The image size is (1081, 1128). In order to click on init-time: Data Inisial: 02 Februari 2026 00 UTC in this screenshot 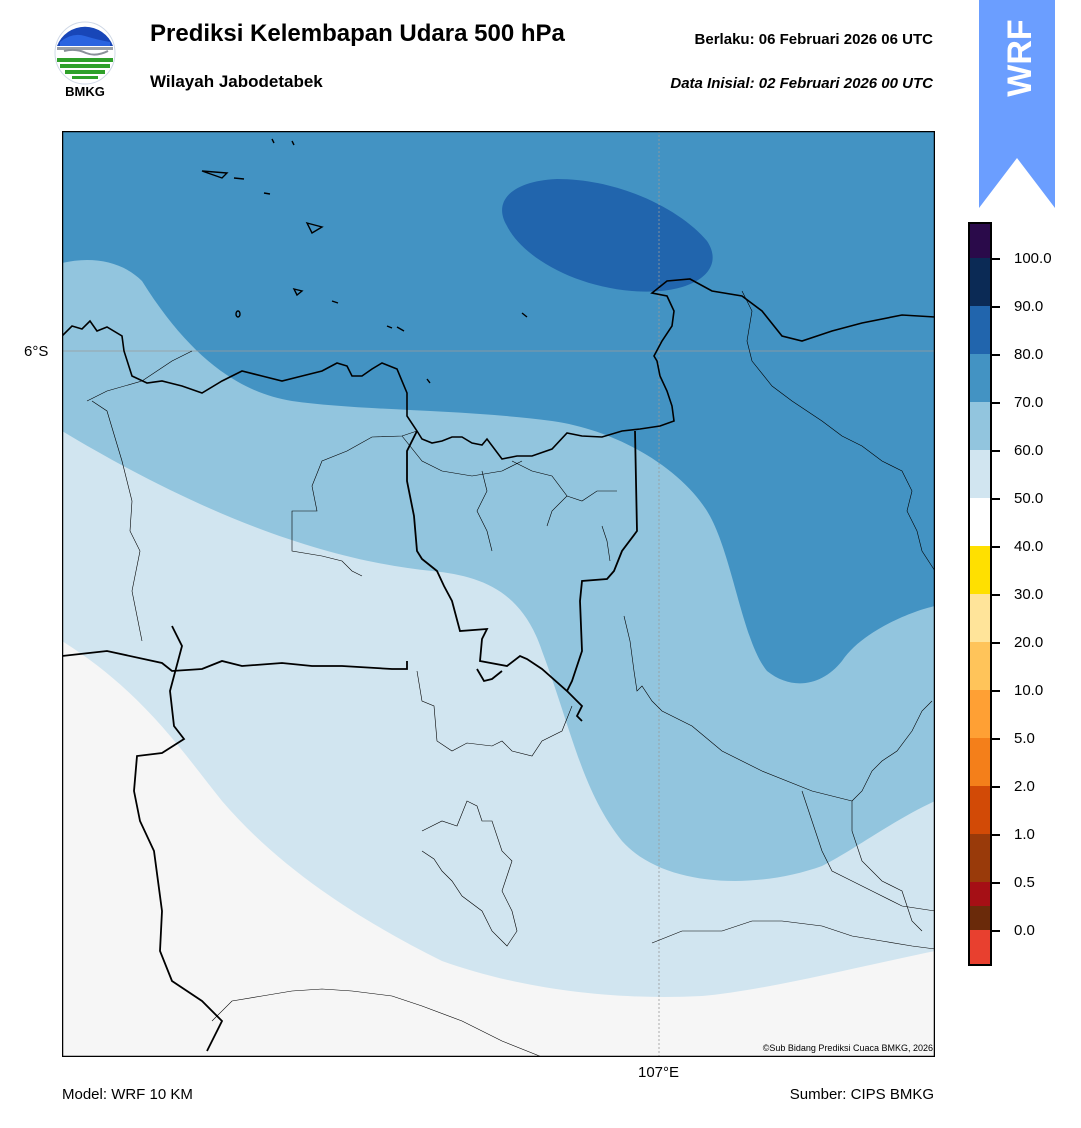, I will do `click(801, 83)`.